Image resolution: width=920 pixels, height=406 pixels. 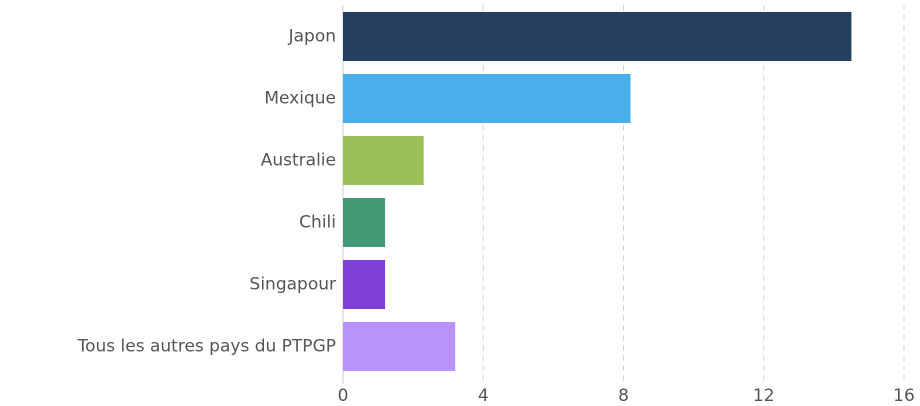 I want to click on y-tick-label: Australie, so click(x=298, y=161).